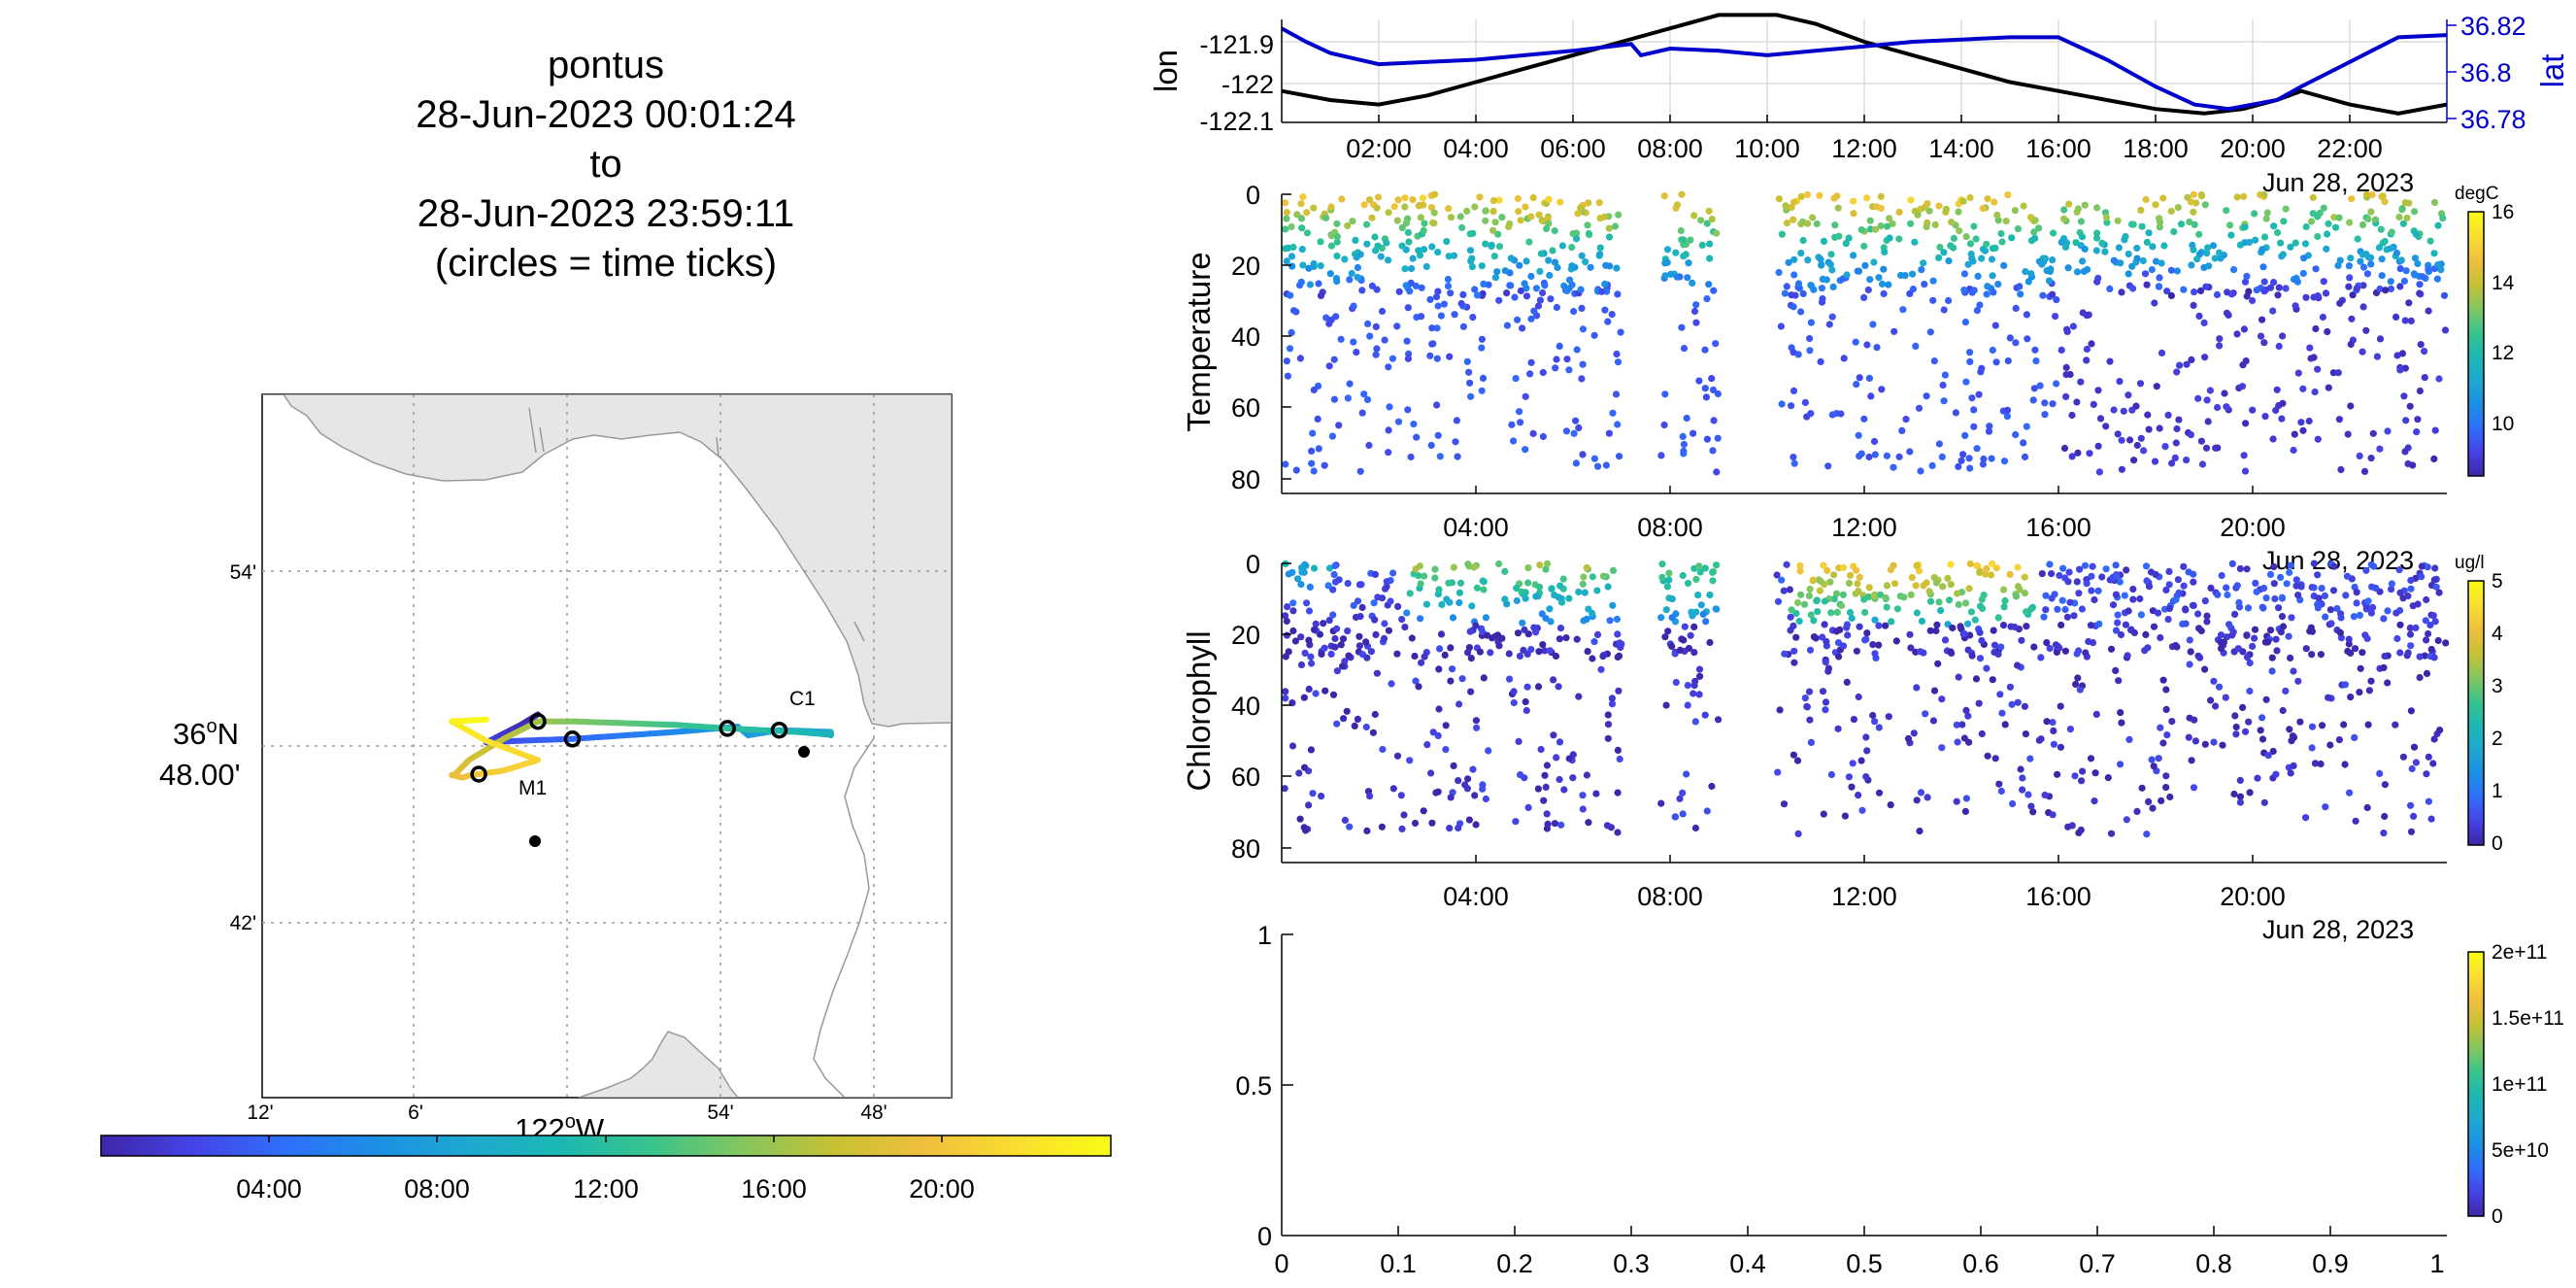 The width and height of the screenshot is (2576, 1288). Describe the element at coordinates (533, 788) in the screenshot. I see `station-m1-label: M1` at that location.